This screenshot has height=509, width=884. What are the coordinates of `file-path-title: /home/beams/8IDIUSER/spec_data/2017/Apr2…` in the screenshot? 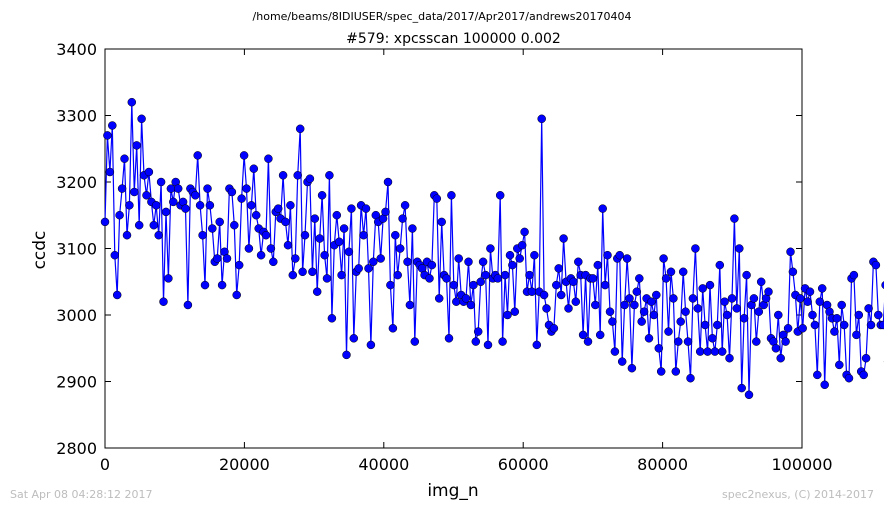 It's located at (442, 16).